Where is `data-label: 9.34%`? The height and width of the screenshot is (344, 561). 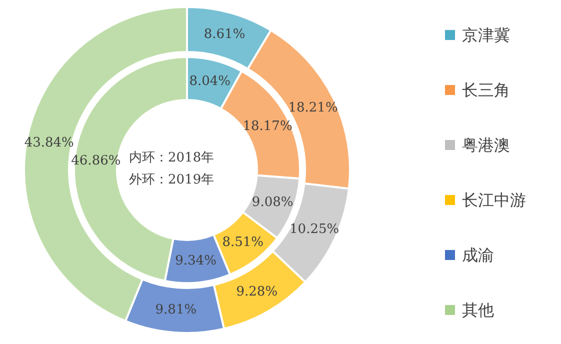
data-label: 9.34% is located at coordinates (195, 261).